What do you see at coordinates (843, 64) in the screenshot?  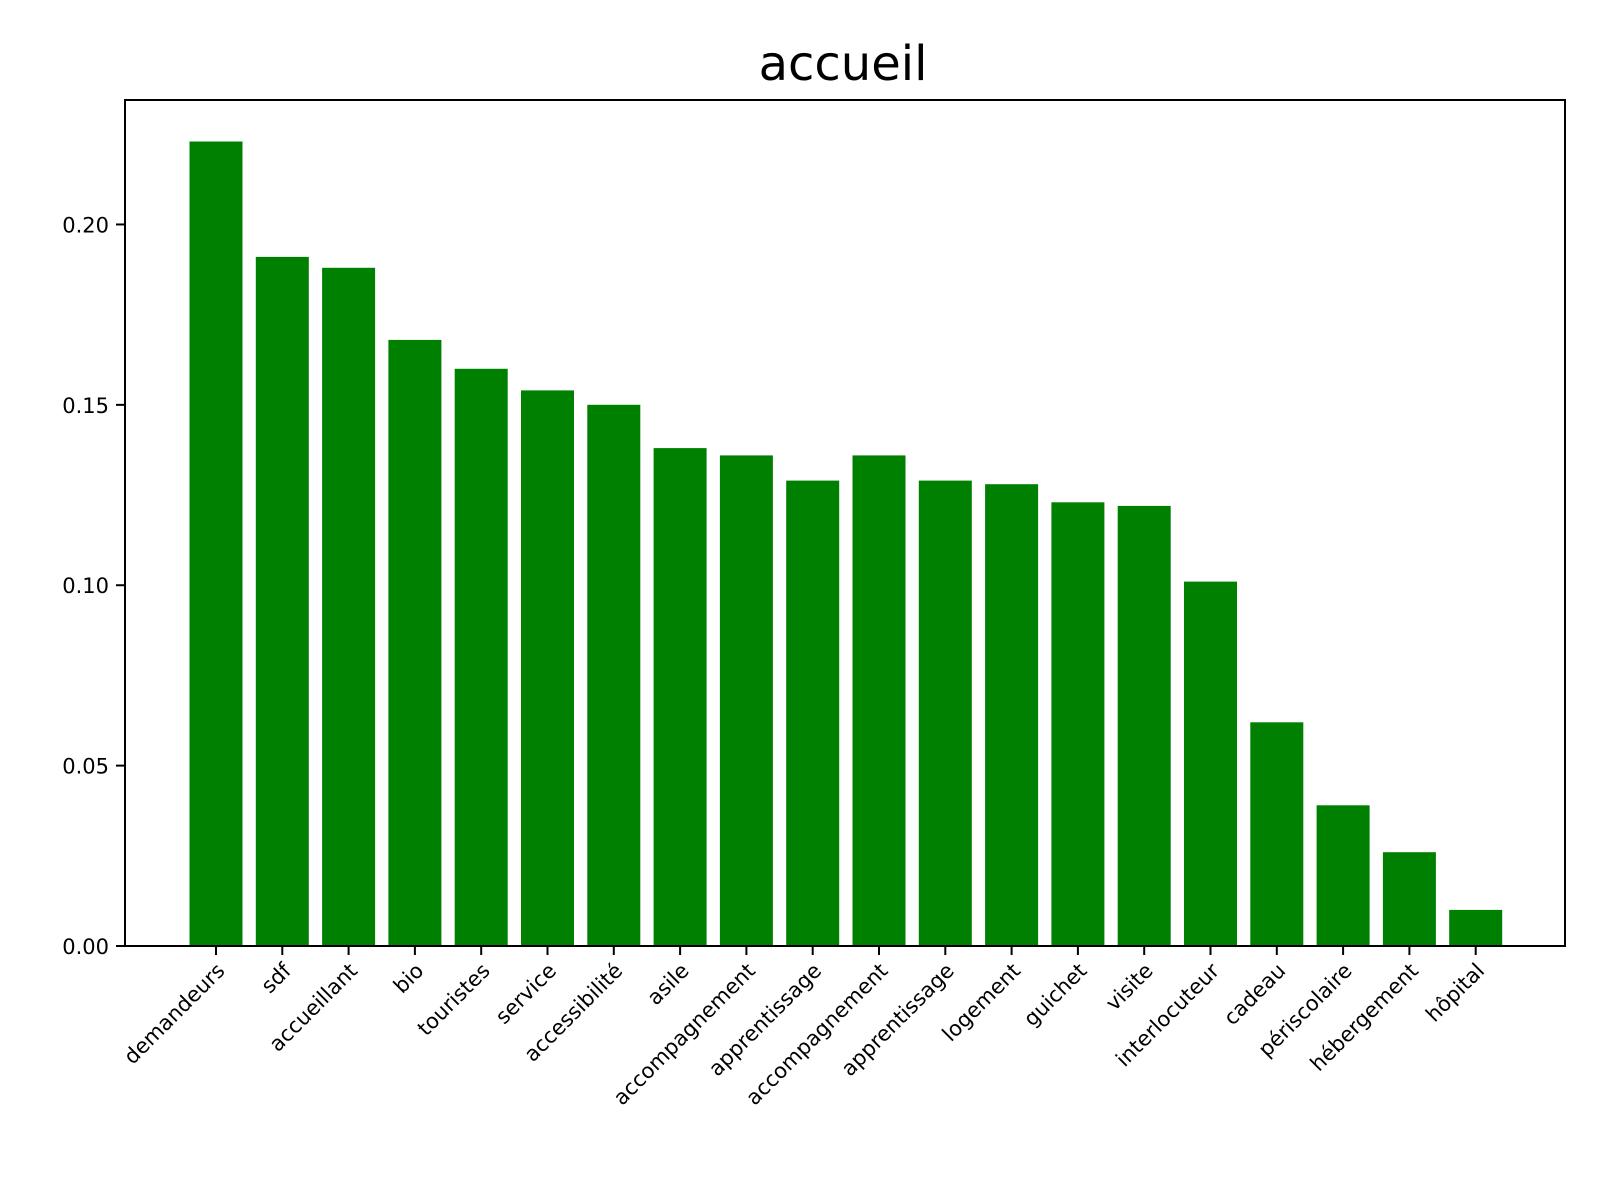 I see `chart-title: accueil` at bounding box center [843, 64].